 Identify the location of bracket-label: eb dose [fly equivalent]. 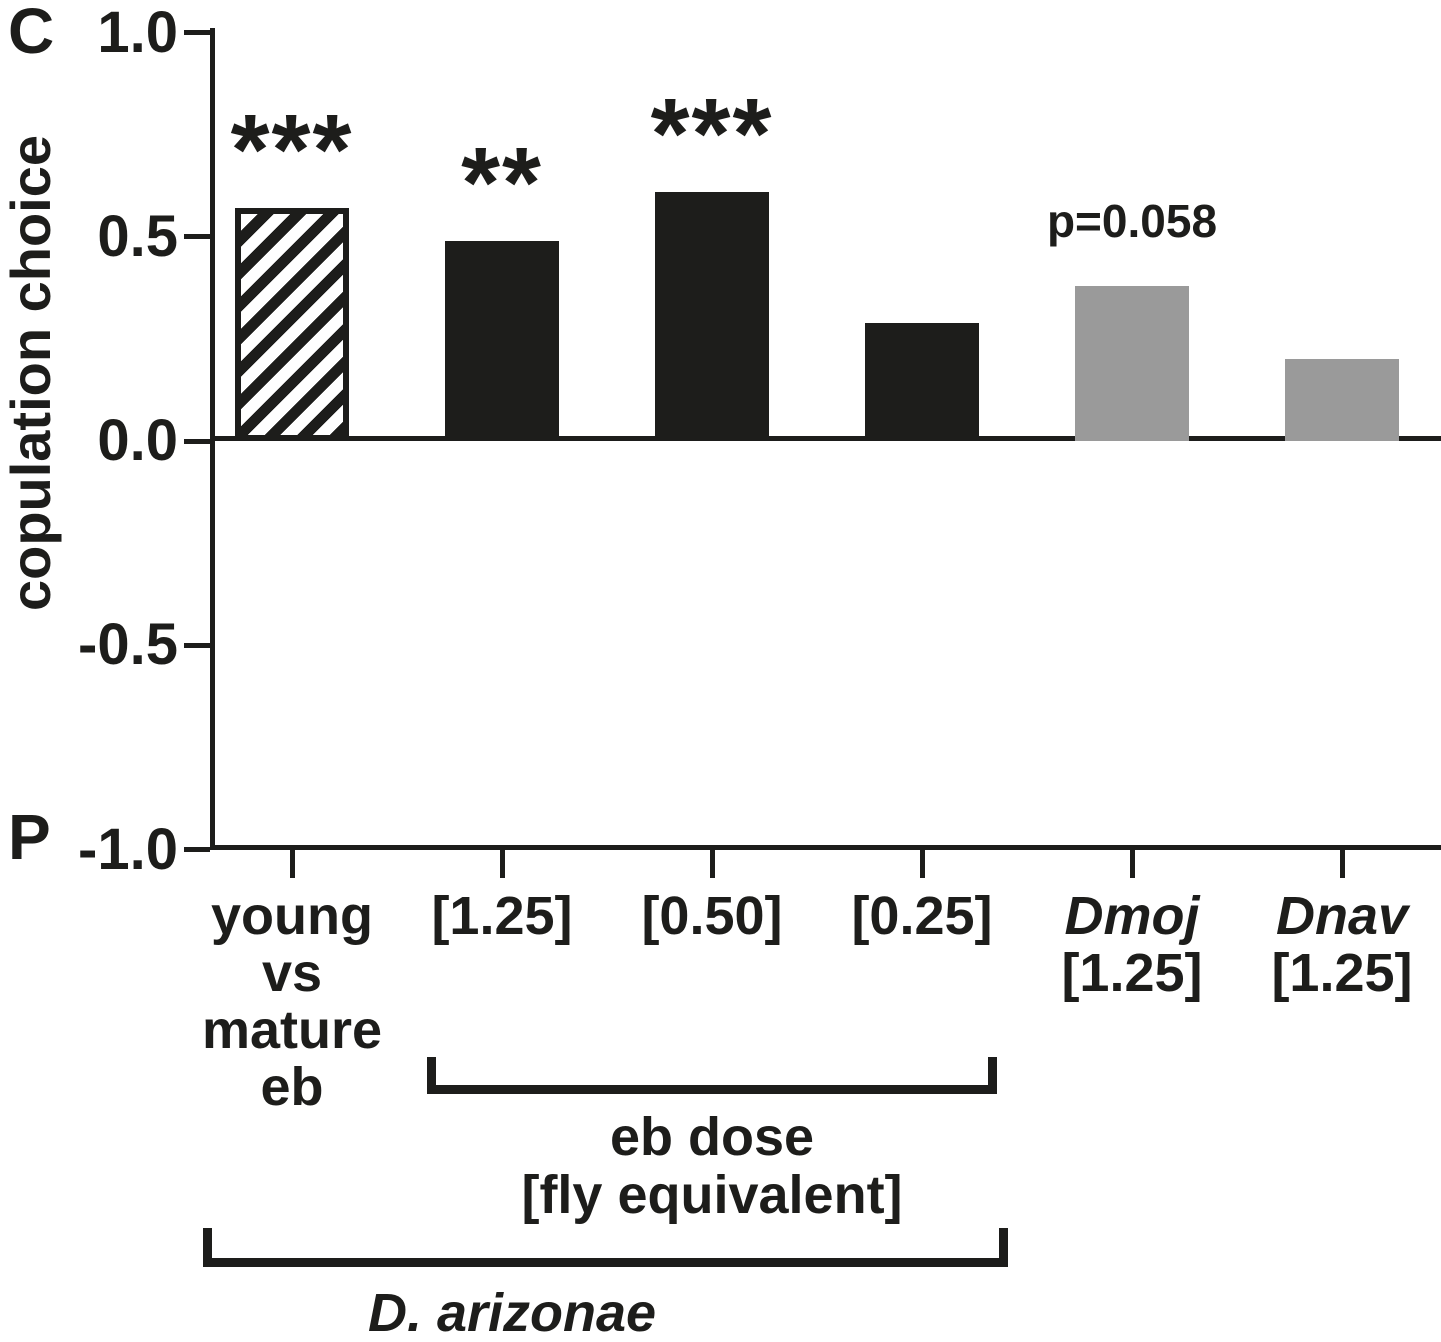
(712, 1166).